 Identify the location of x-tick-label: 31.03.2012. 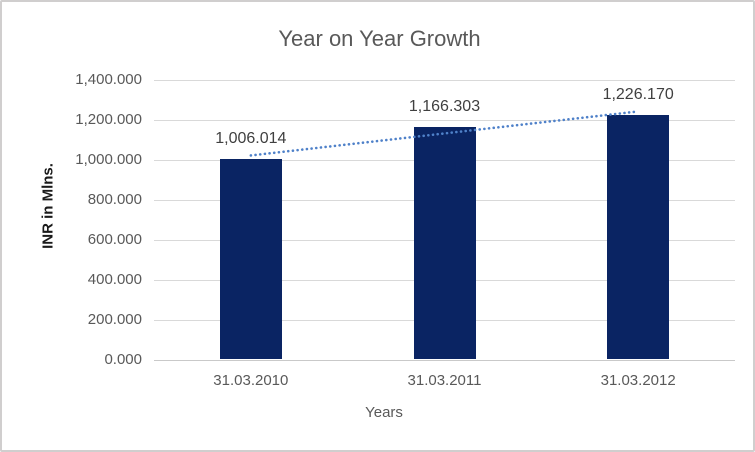
(638, 380).